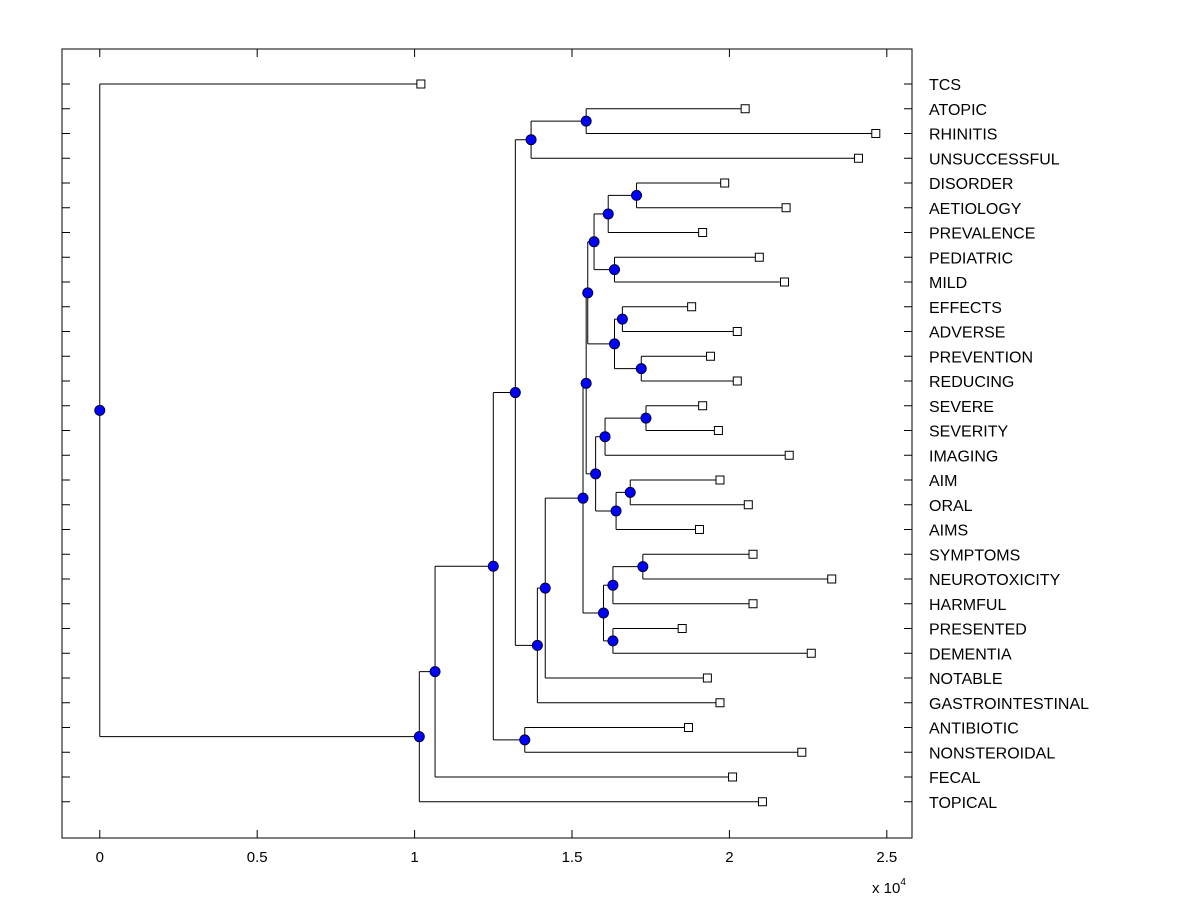  What do you see at coordinates (963, 803) in the screenshot?
I see `leaf-label: TOPICAL` at bounding box center [963, 803].